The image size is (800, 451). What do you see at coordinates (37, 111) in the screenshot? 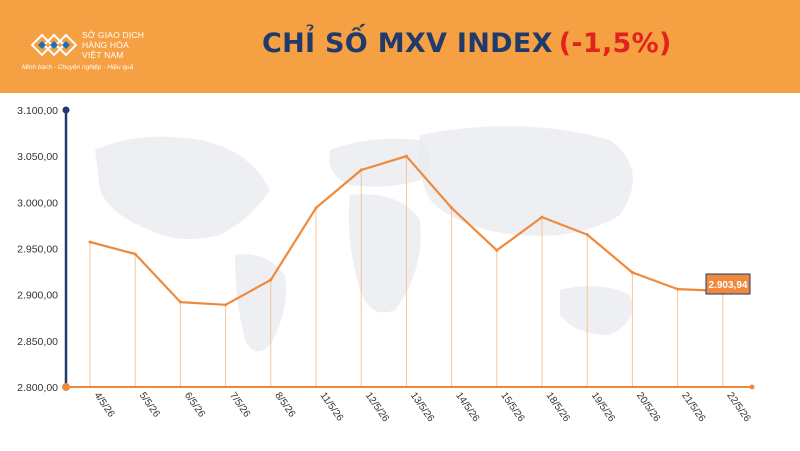
I see `y-tick-label: 3.100,00` at bounding box center [37, 111].